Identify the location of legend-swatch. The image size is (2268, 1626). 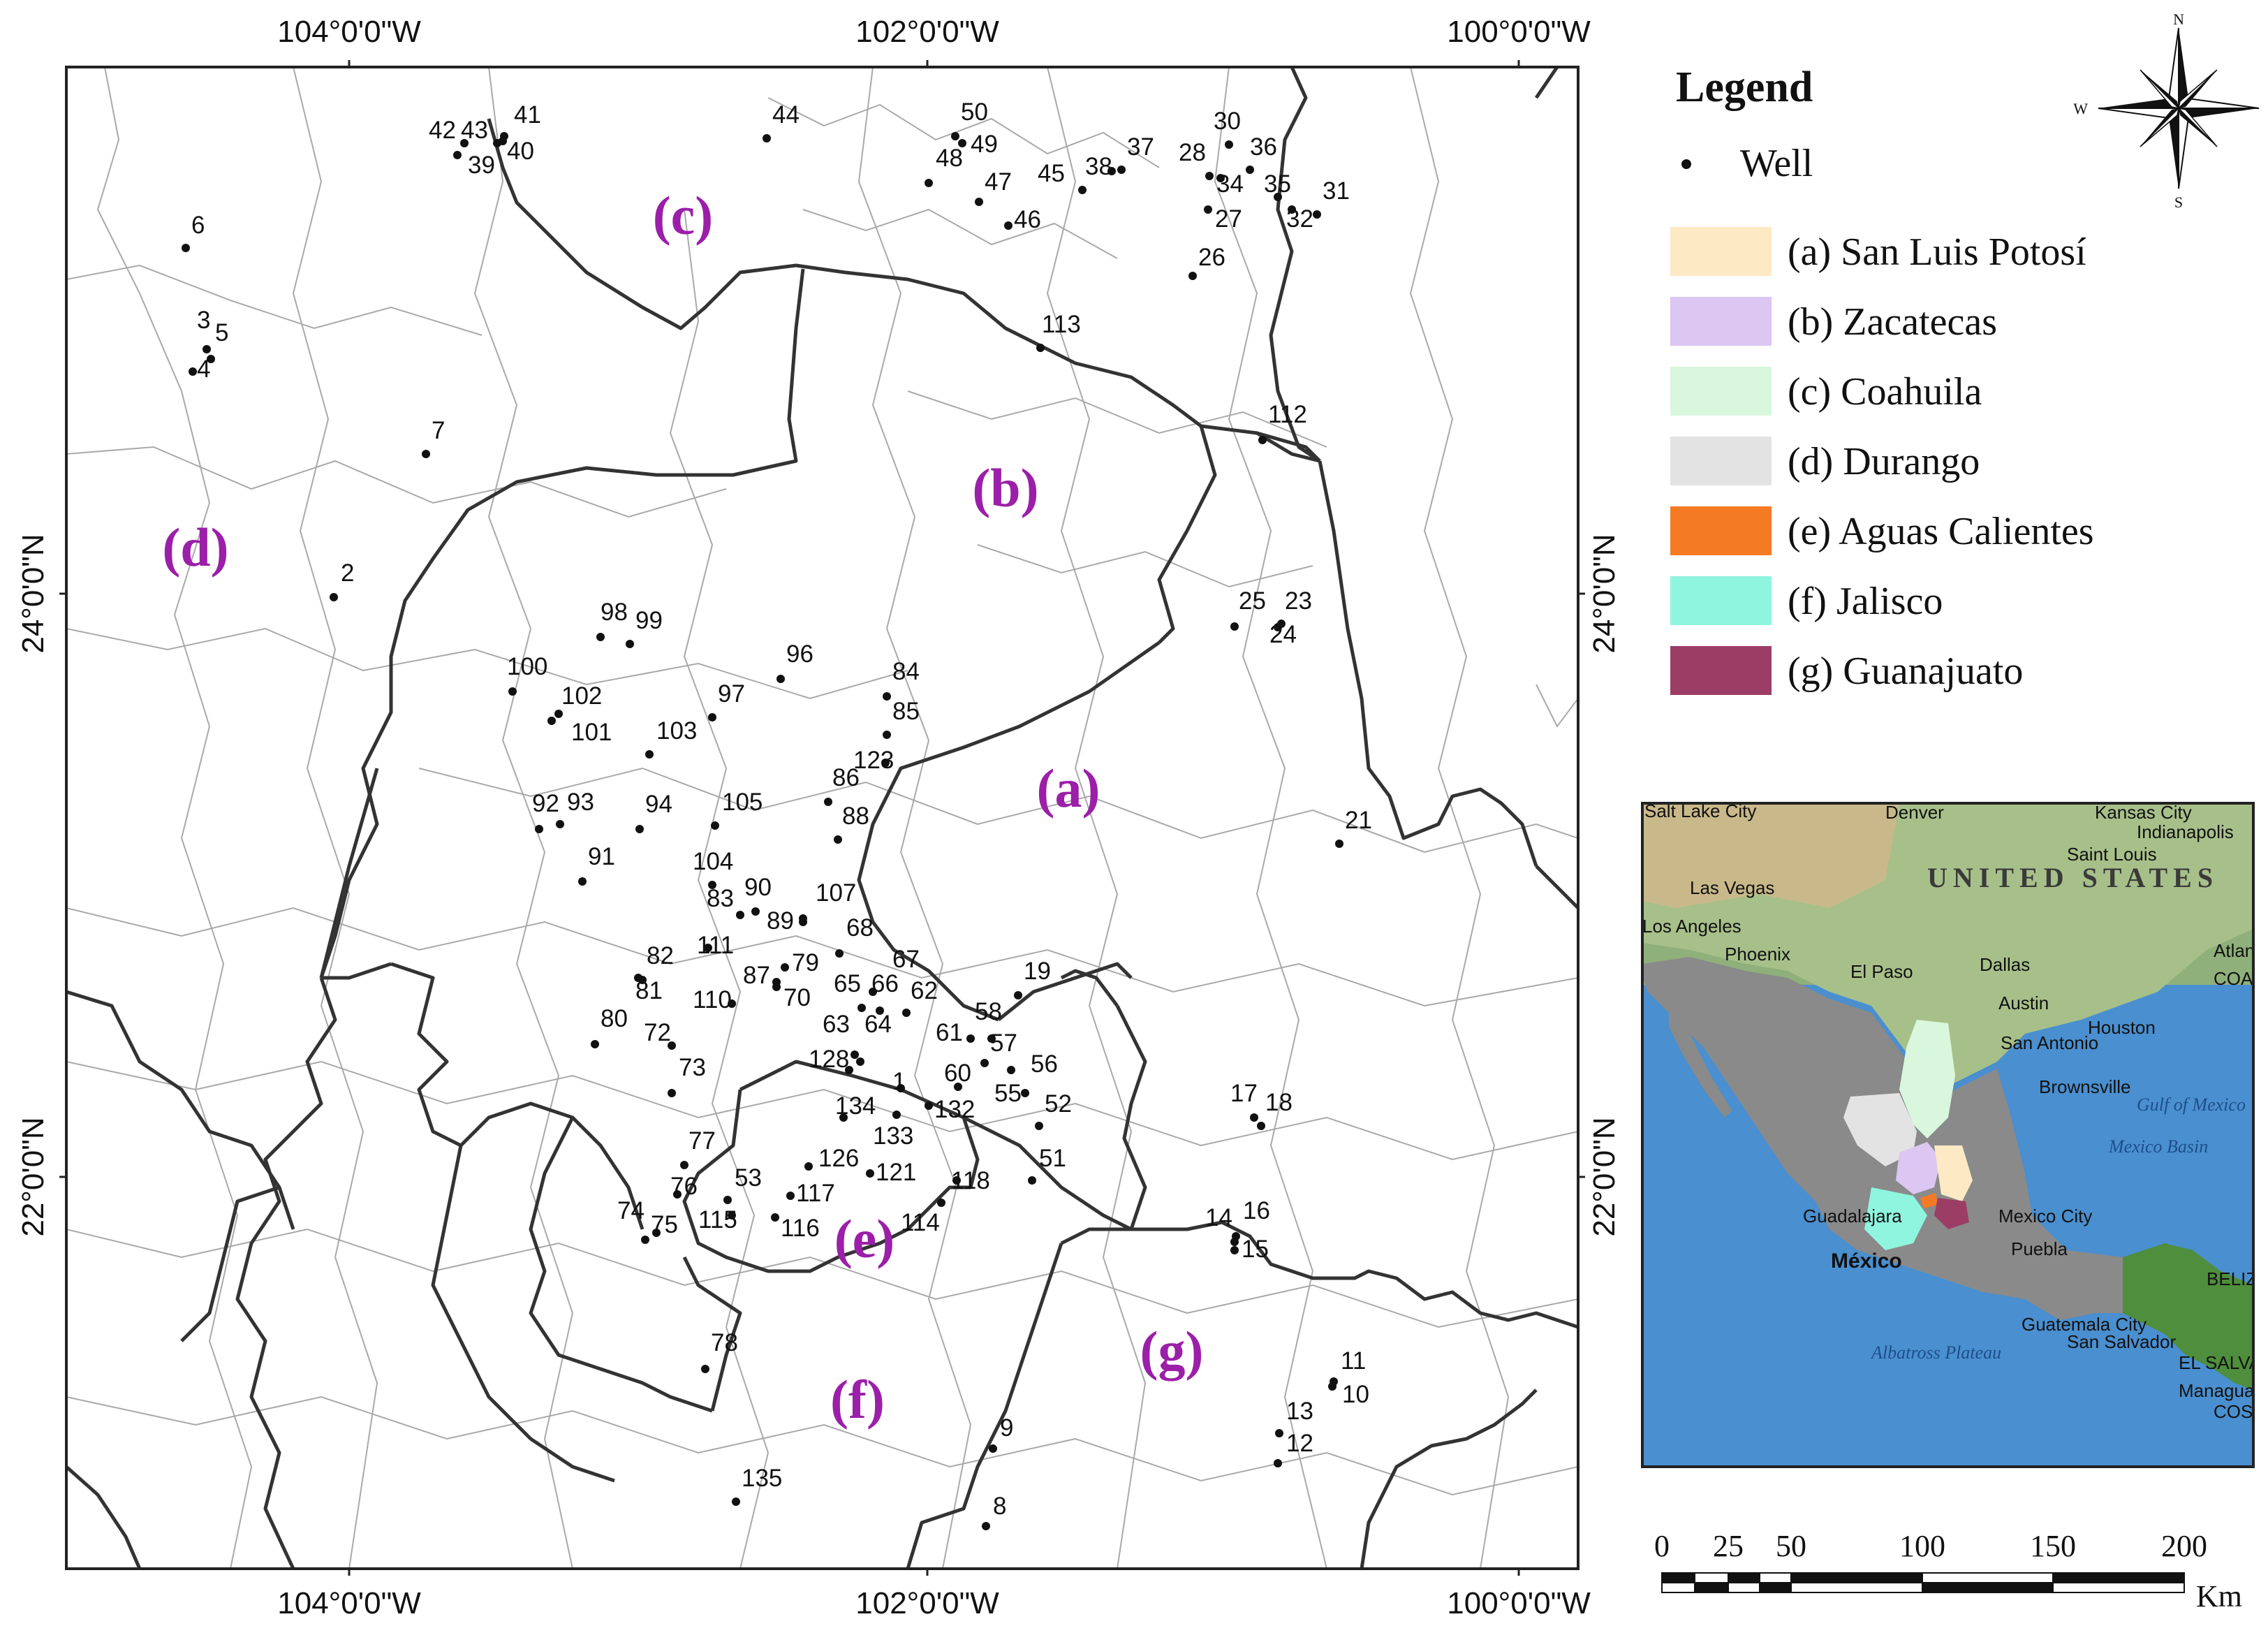
(1721, 600).